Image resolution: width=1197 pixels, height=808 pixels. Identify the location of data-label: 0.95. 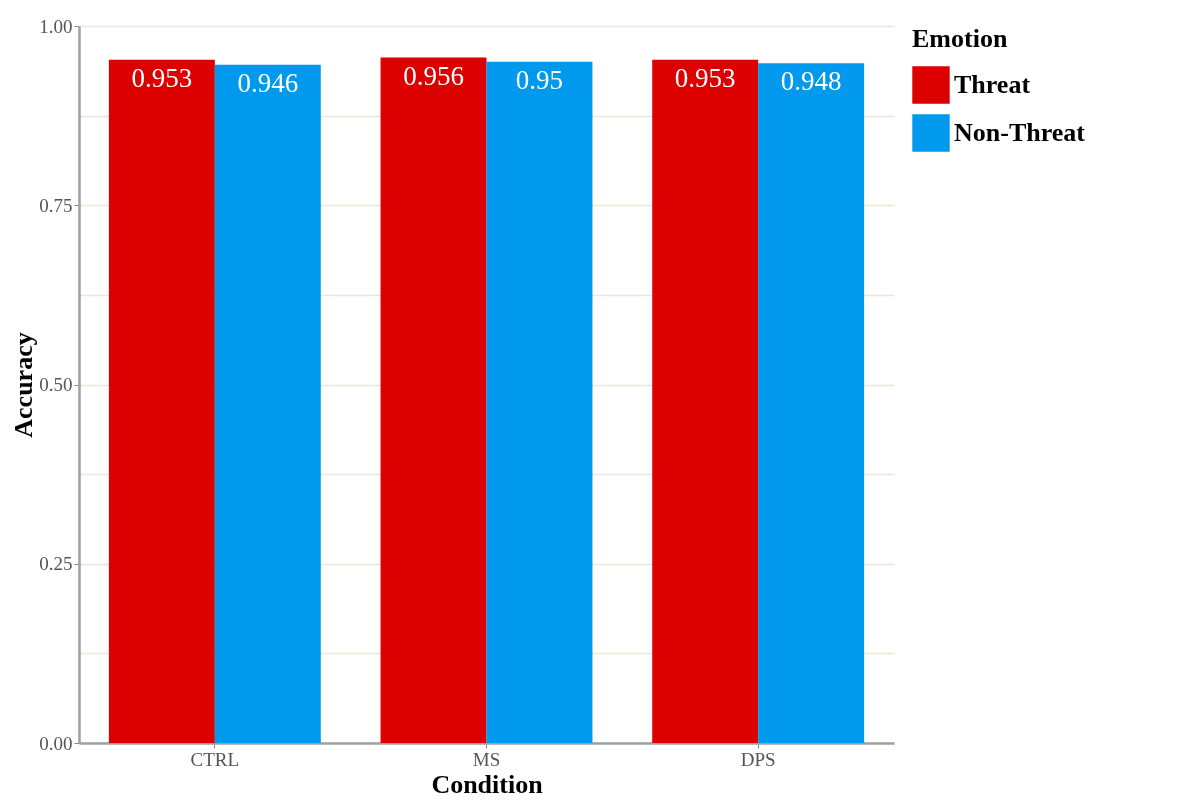
(539, 79).